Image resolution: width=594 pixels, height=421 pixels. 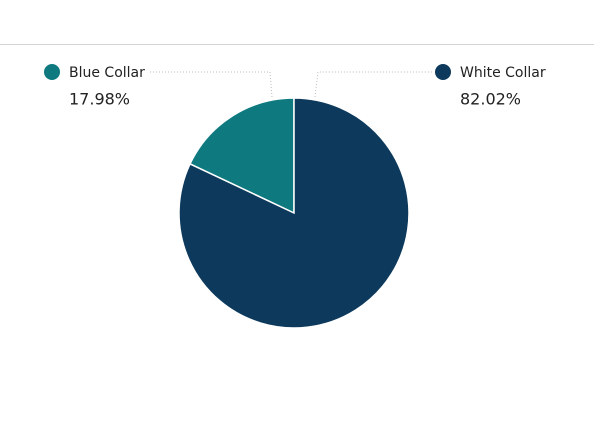 I want to click on data-label: 17.98%, so click(x=99, y=99).